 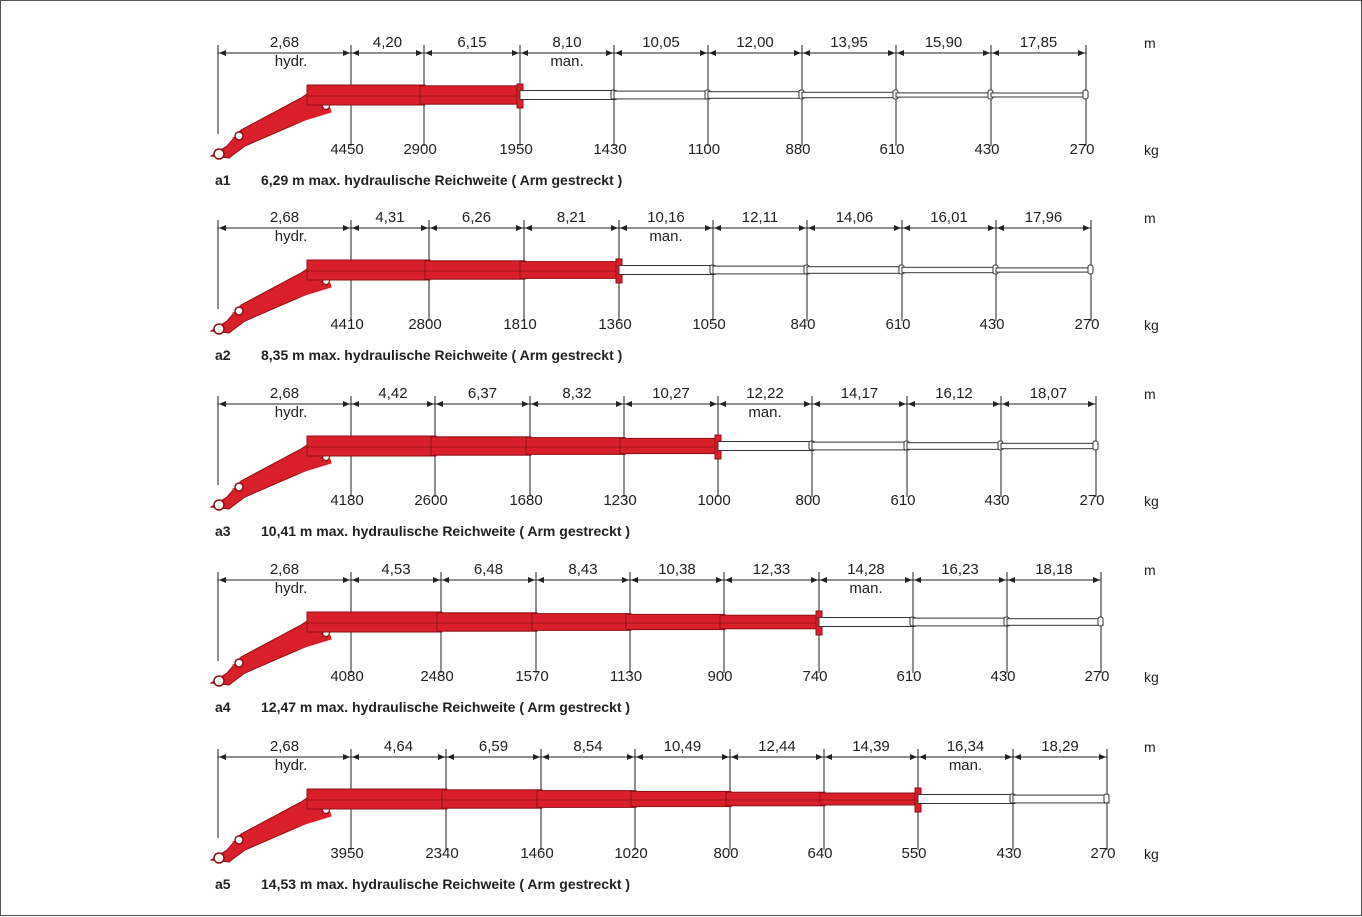 What do you see at coordinates (725, 853) in the screenshot?
I see `load-label: 800` at bounding box center [725, 853].